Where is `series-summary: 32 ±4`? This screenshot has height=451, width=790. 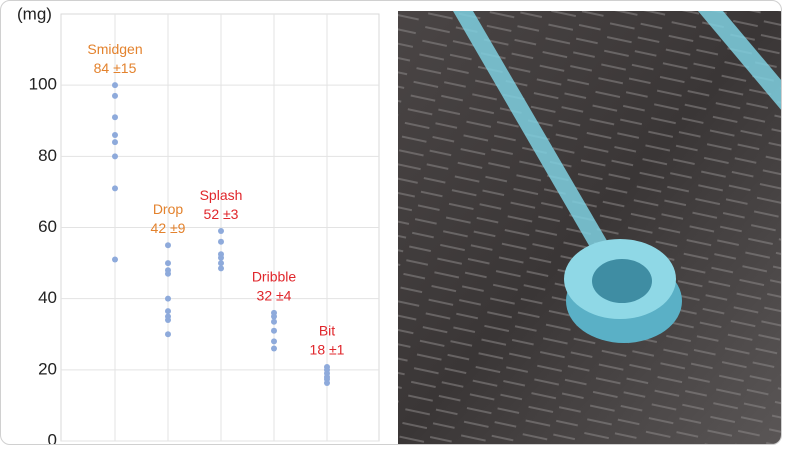 series-summary: 32 ±4 is located at coordinates (274, 296).